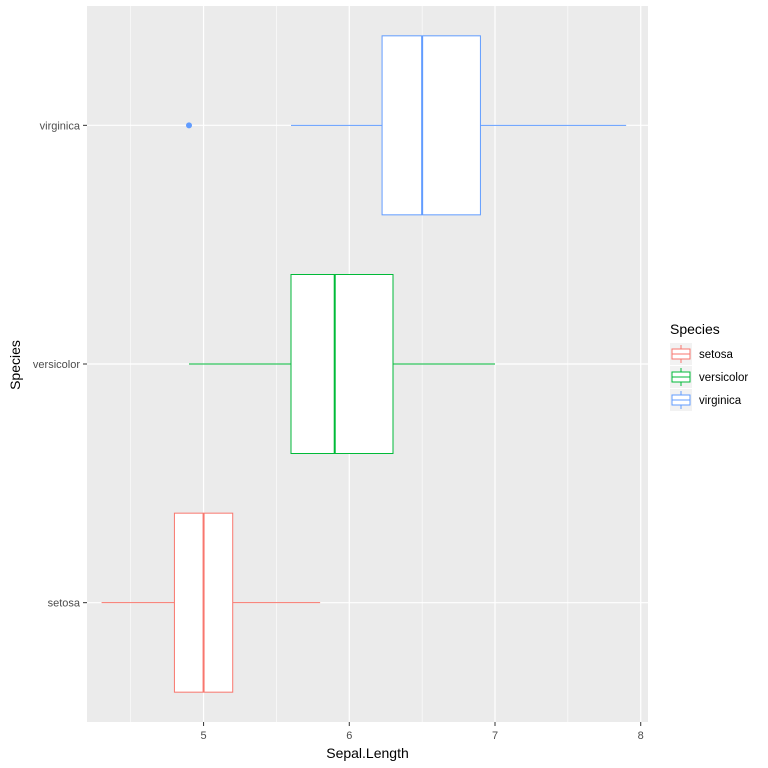 This screenshot has width=768, height=768. Describe the element at coordinates (367, 753) in the screenshot. I see `x-axis-title: Sepal.Length` at that location.